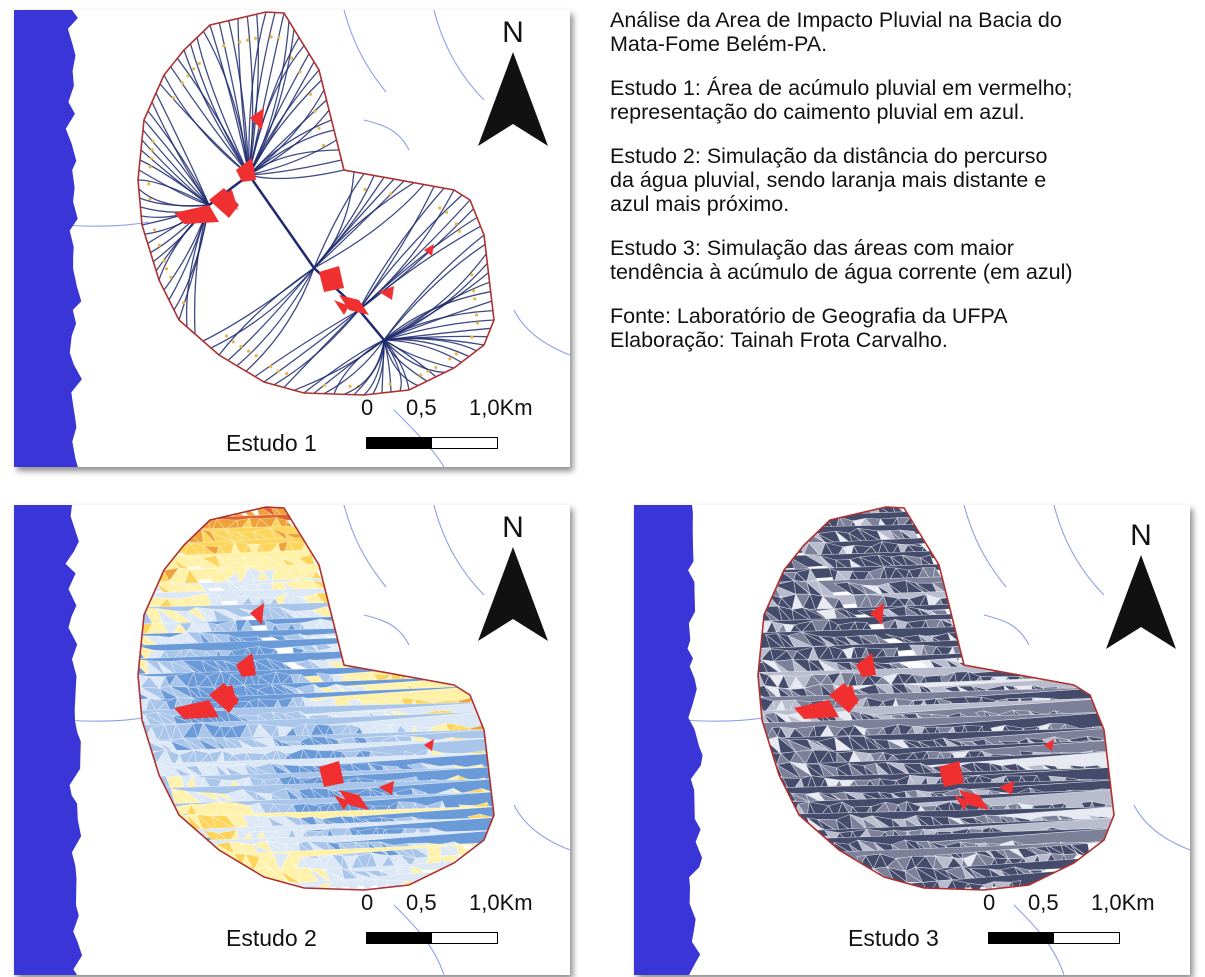 The width and height of the screenshot is (1205, 977). What do you see at coordinates (936, 698) in the screenshot?
I see `basin-outline` at bounding box center [936, 698].